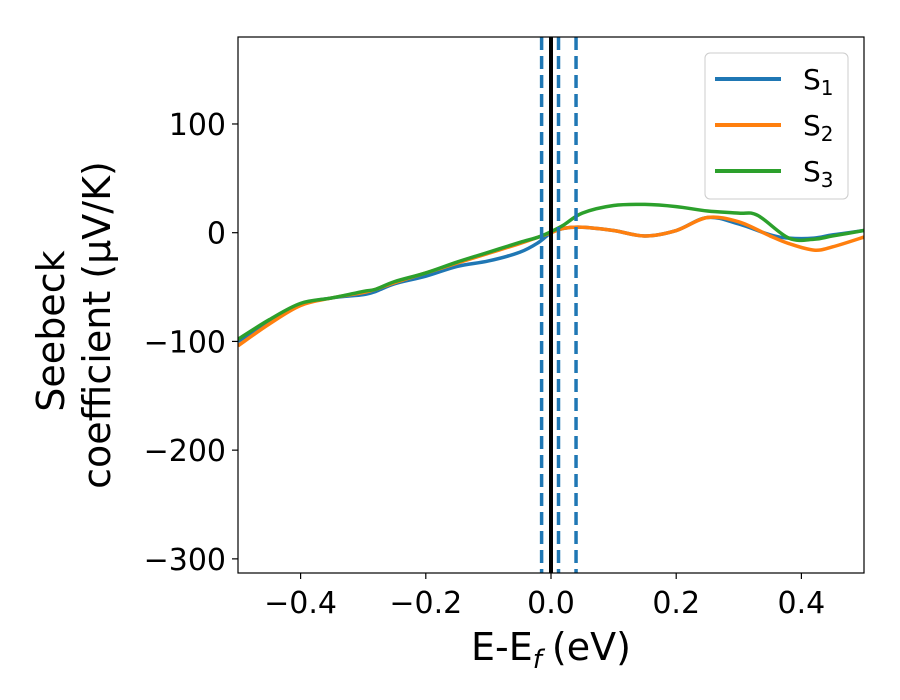 The image size is (900, 700). I want to click on x-tick-label: 0.2, so click(676, 603).